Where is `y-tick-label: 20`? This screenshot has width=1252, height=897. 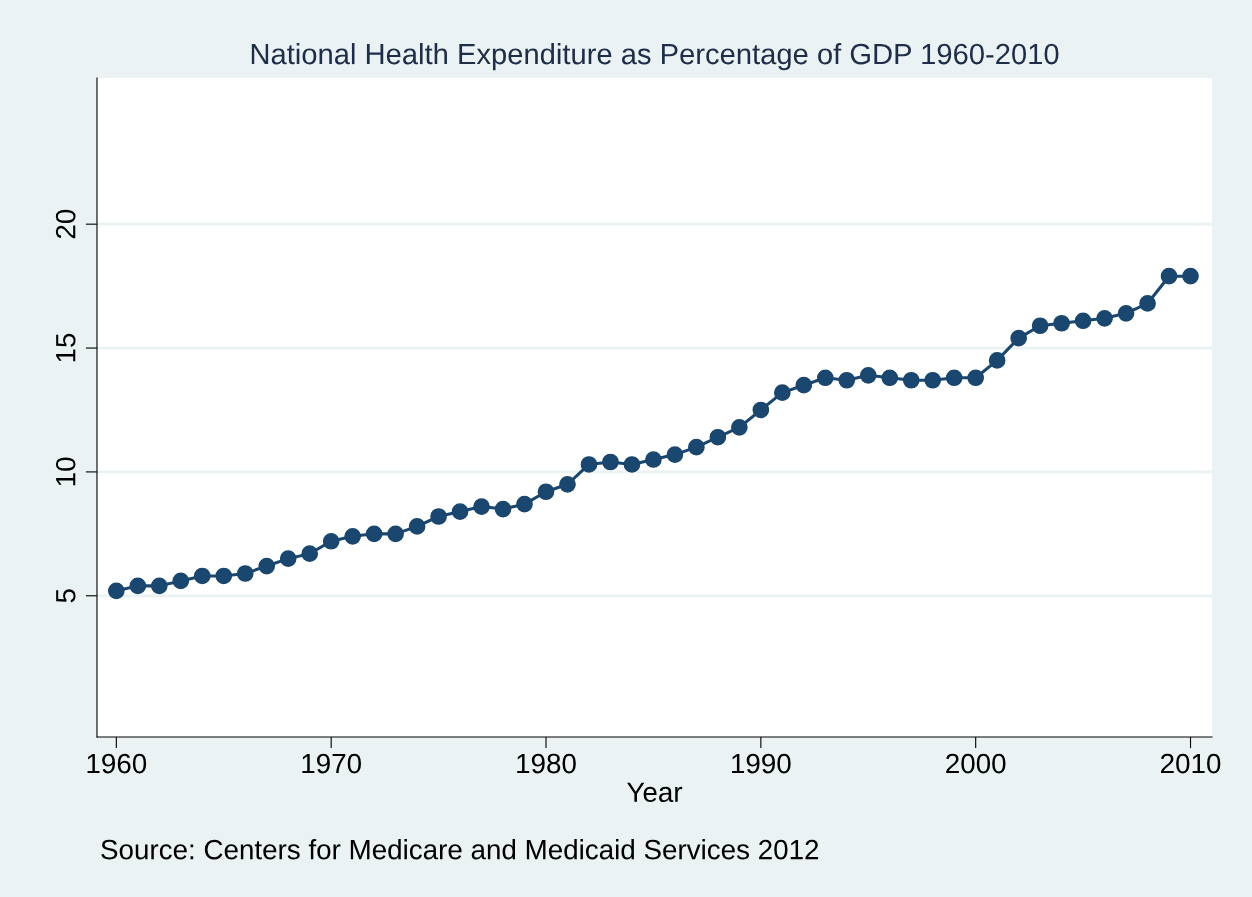
y-tick-label: 20 is located at coordinates (65, 224).